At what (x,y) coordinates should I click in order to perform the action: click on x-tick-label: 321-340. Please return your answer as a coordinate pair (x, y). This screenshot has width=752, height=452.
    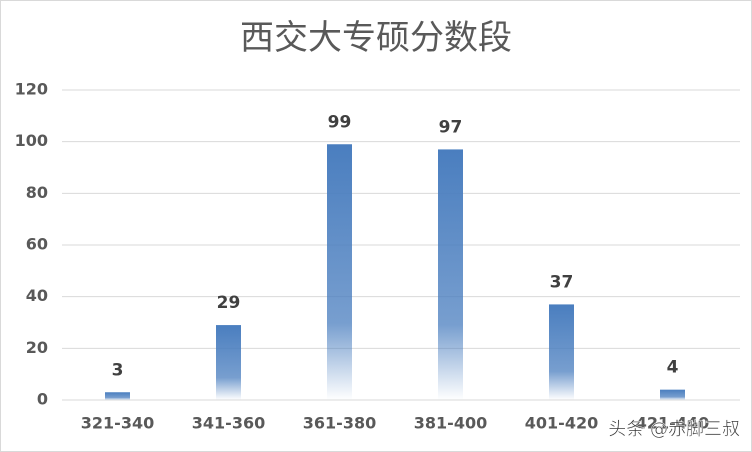
    Looking at the image, I should click on (117, 423).